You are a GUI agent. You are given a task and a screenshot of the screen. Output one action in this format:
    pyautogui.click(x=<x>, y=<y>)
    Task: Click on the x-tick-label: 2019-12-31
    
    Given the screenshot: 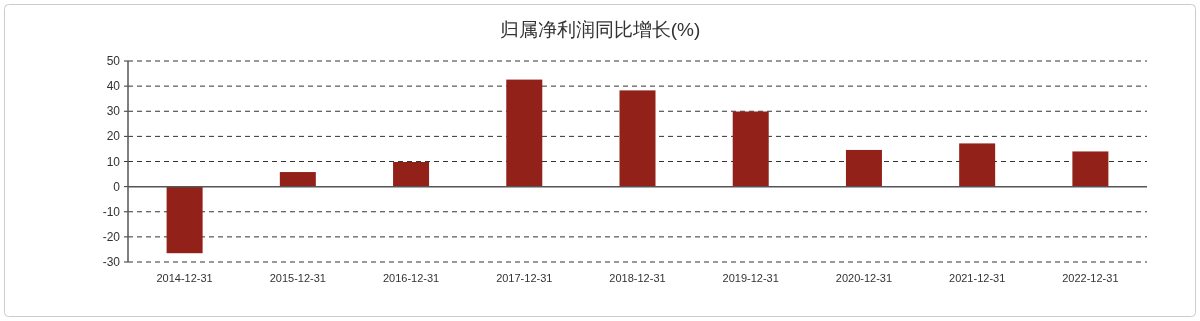 What is the action you would take?
    pyautogui.click(x=750, y=278)
    